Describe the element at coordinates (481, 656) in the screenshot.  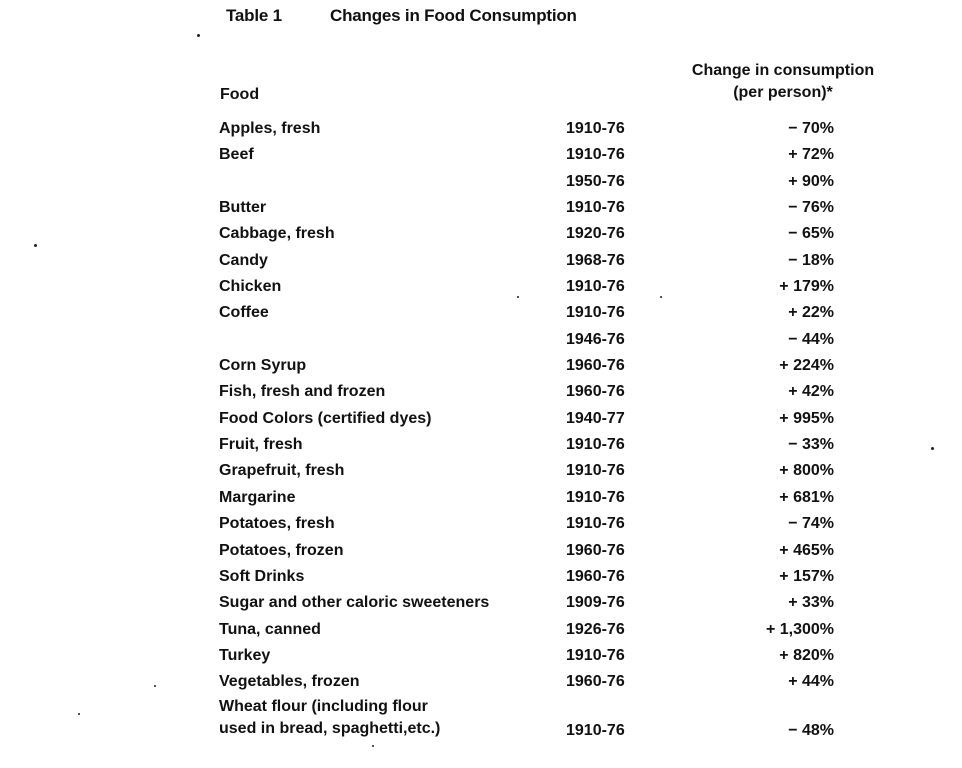
I see `table-row: Turkey 1910-76 + 820%` at that location.